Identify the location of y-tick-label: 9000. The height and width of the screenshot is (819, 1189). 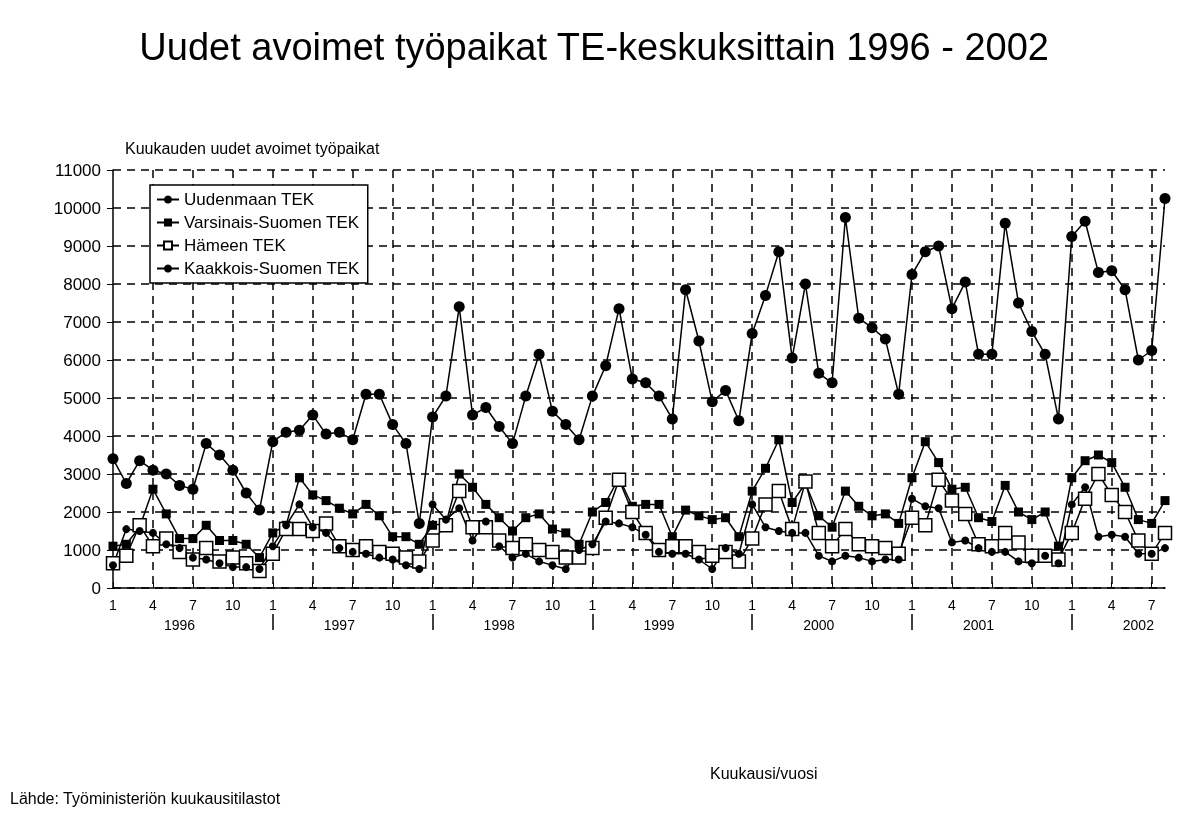
(82, 246).